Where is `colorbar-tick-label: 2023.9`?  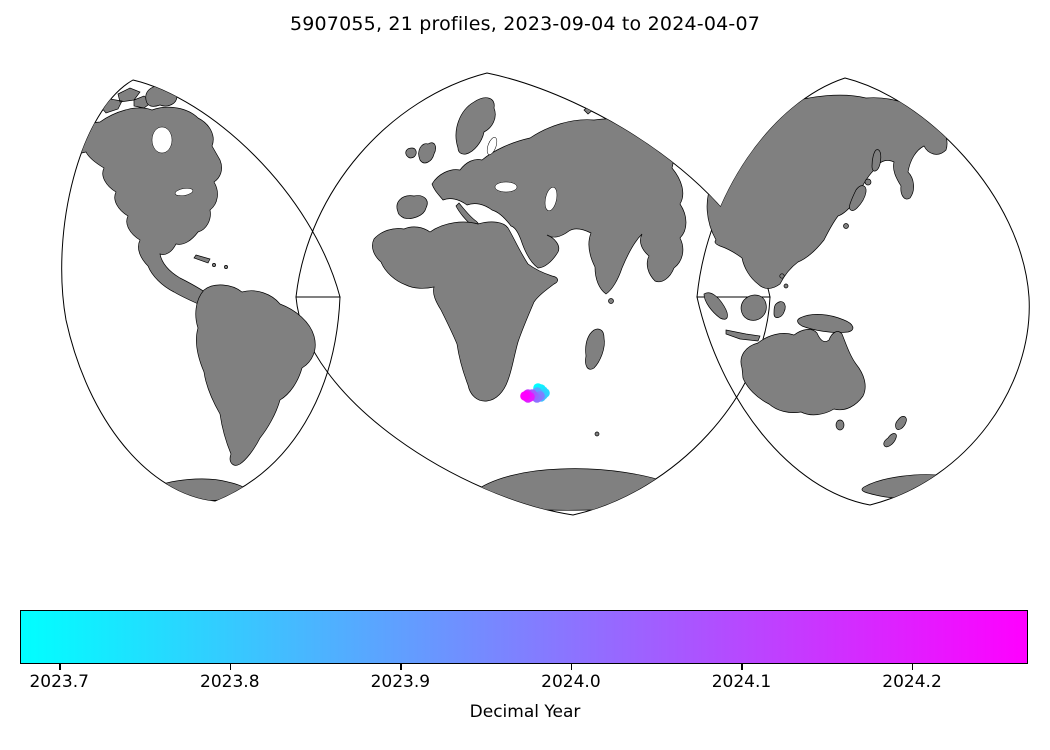
colorbar-tick-label: 2023.9 is located at coordinates (400, 682).